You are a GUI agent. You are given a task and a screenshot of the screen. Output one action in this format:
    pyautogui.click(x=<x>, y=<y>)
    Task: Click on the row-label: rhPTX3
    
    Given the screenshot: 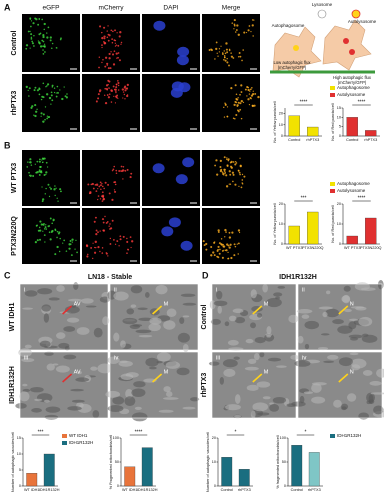 What is the action you would take?
    pyautogui.click(x=14, y=103)
    